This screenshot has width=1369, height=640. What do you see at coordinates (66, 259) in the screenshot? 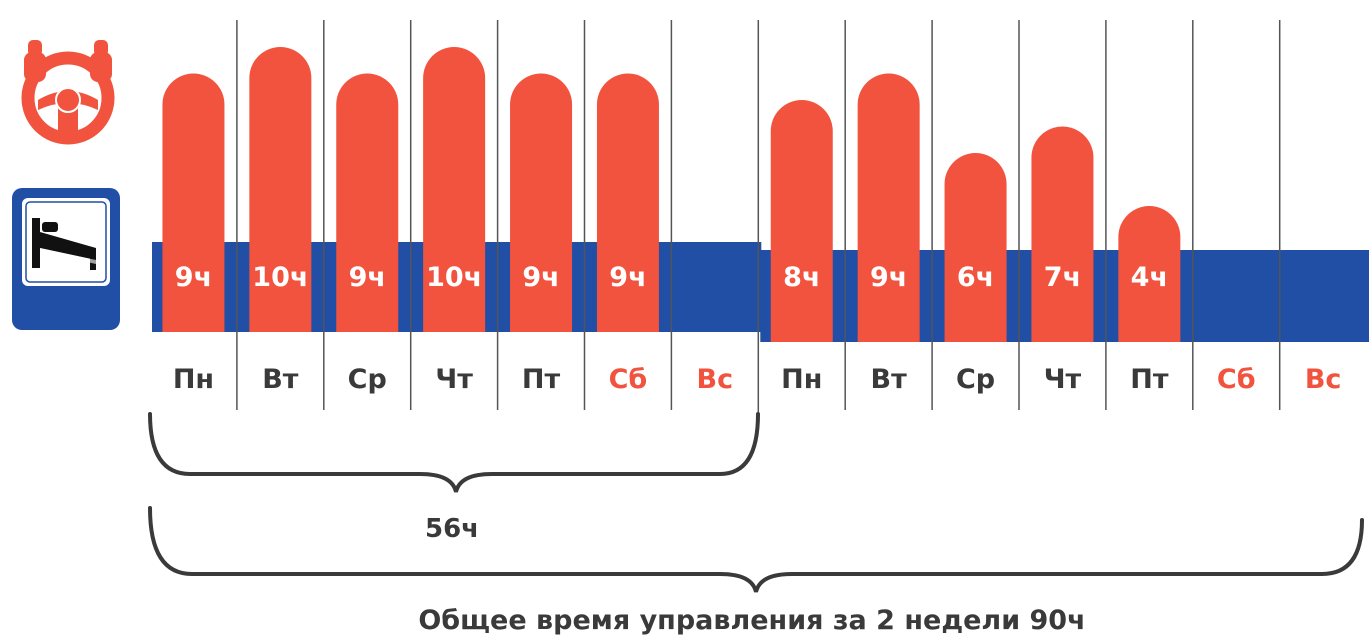
I see `bed-icon` at bounding box center [66, 259].